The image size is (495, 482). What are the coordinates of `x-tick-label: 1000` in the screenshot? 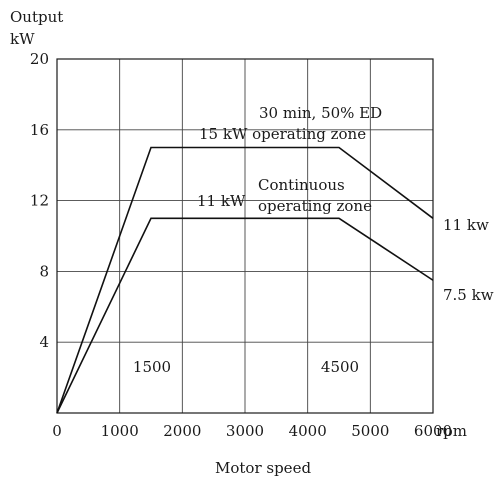 It's located at (120, 431).